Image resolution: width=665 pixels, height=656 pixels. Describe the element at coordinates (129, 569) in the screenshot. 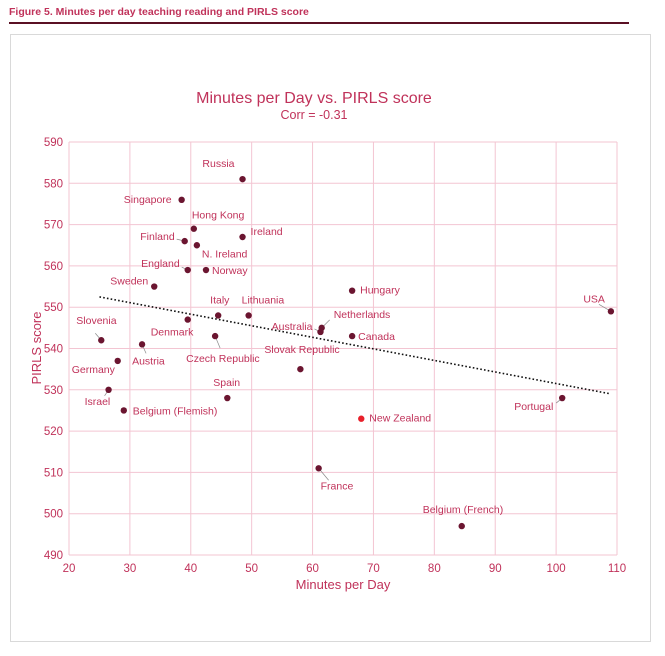

I see `x-tick-label: 30` at that location.